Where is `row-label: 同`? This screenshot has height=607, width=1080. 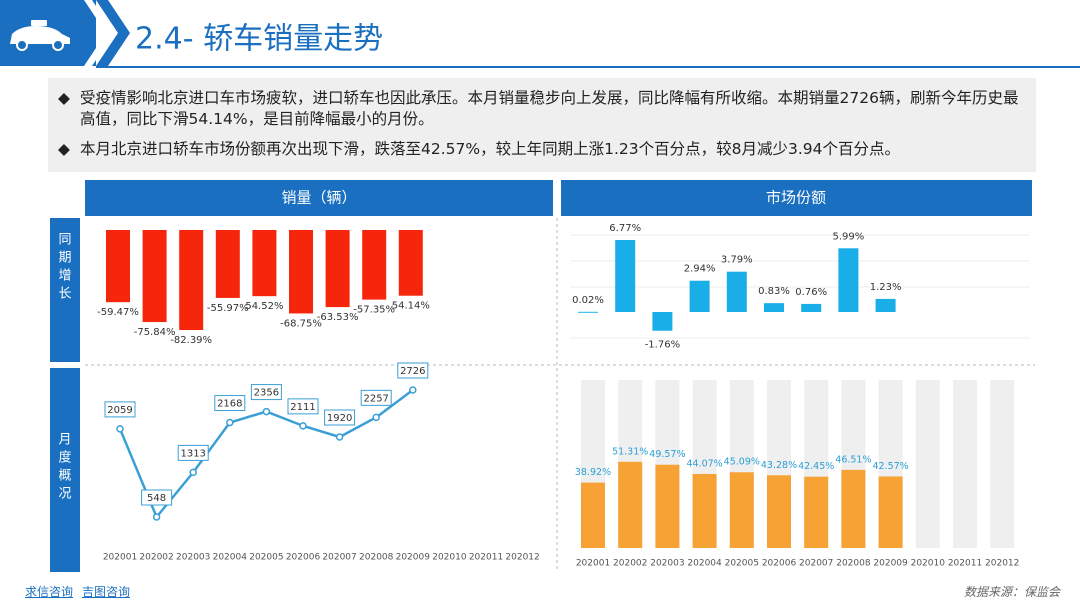
row-label: 同 is located at coordinates (64, 240).